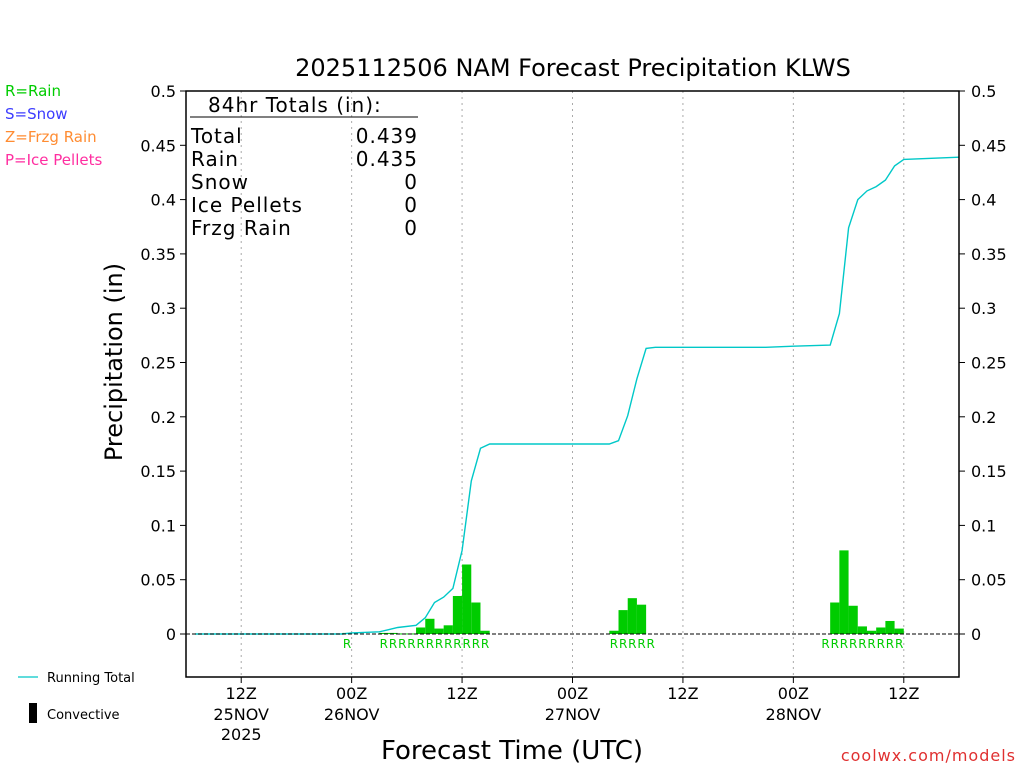  I want to click on legend-running-total-label: Running Total, so click(91, 678).